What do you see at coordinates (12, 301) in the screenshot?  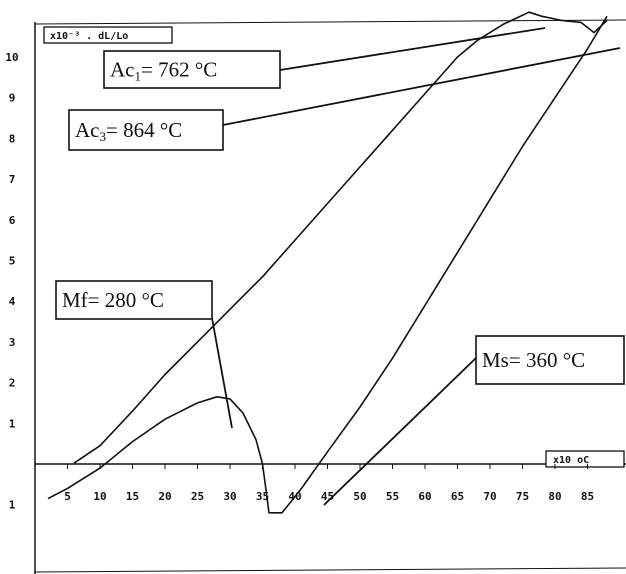 I see `y-tick-label: 4` at bounding box center [12, 301].